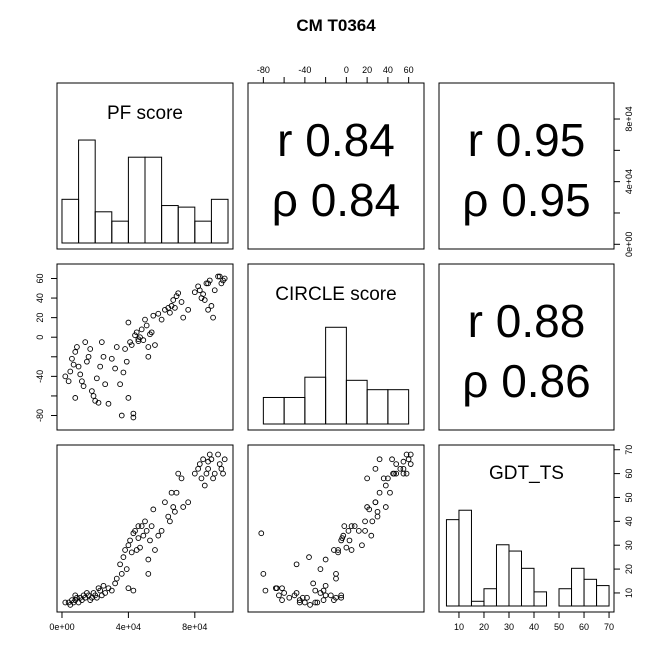 Image resolution: width=672 pixels, height=672 pixels. Describe the element at coordinates (527, 558) in the screenshot. I see `histogram-gdt-ts` at that location.